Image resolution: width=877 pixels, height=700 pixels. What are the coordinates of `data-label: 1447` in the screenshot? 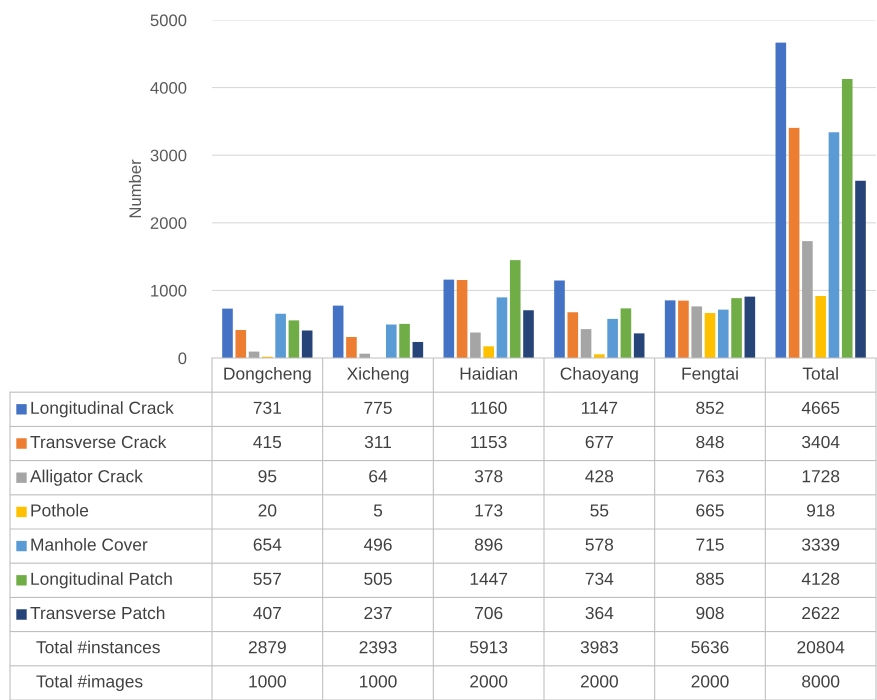 It's located at (489, 578).